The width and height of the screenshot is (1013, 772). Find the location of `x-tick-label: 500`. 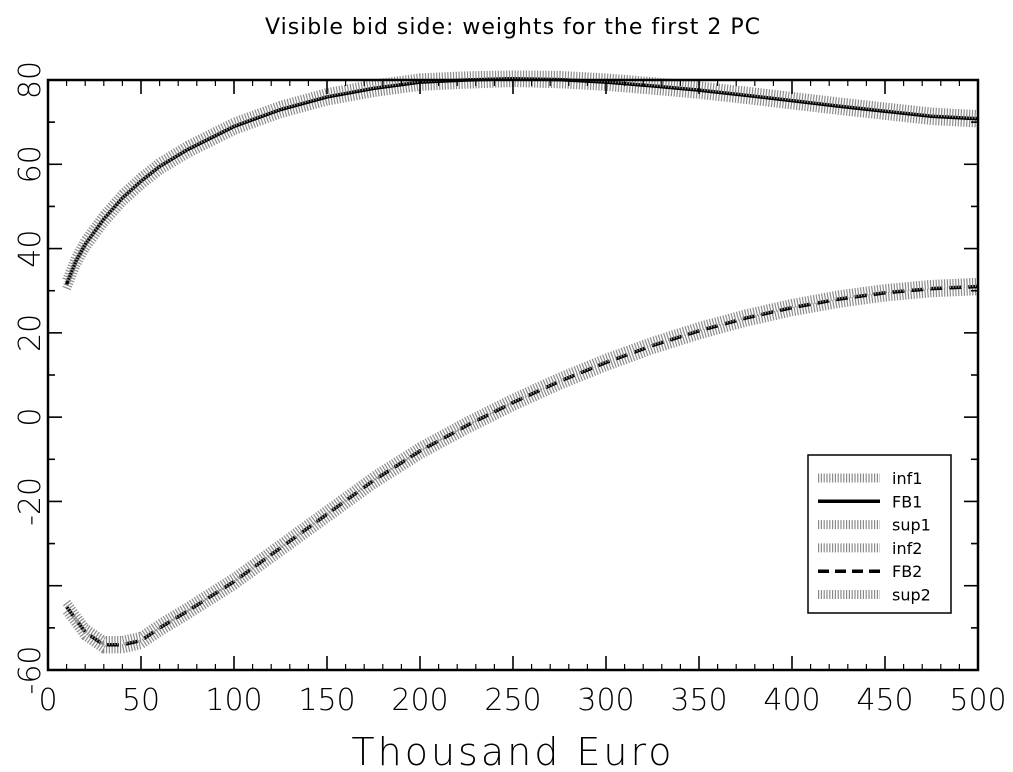

x-tick-label: 500 is located at coordinates (977, 700).